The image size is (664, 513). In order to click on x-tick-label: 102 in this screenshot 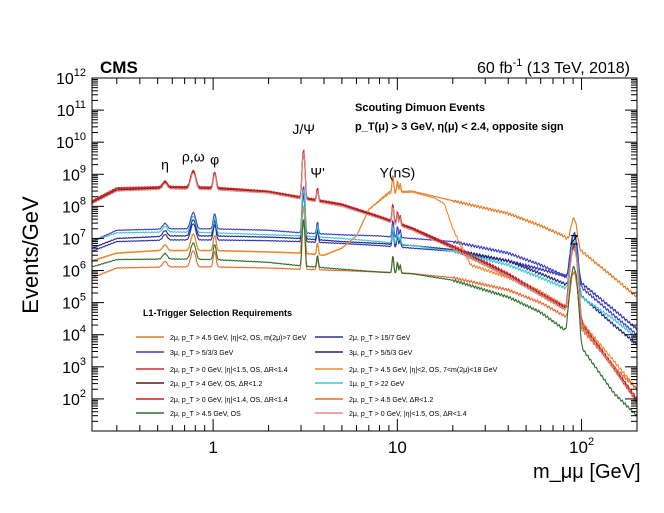, I will do `click(581, 446)`.